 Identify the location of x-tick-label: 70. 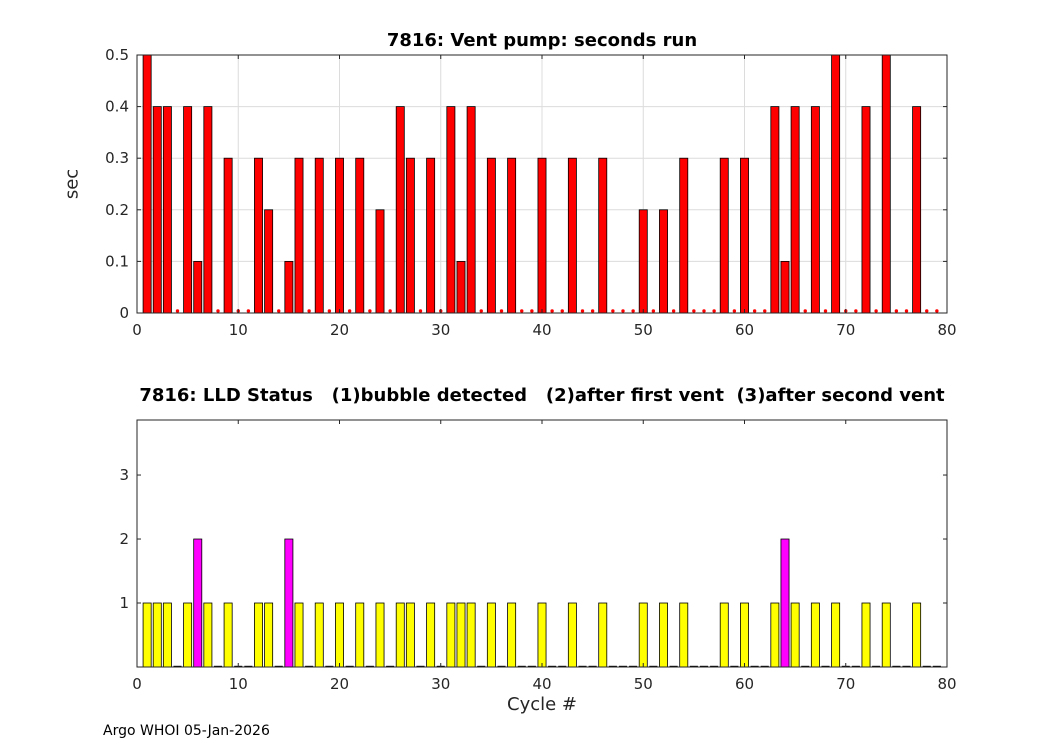
(845, 330).